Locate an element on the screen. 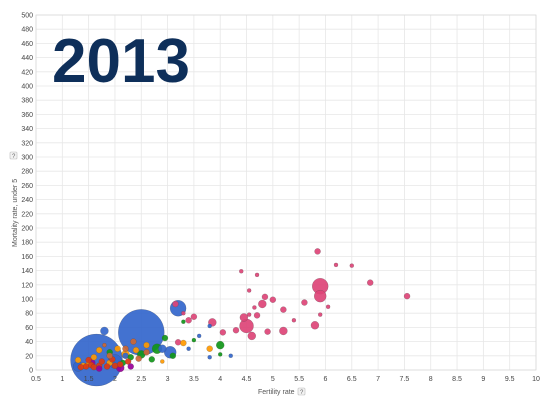 This screenshot has width=550, height=407. y-tick-label: 380 is located at coordinates (27, 101).